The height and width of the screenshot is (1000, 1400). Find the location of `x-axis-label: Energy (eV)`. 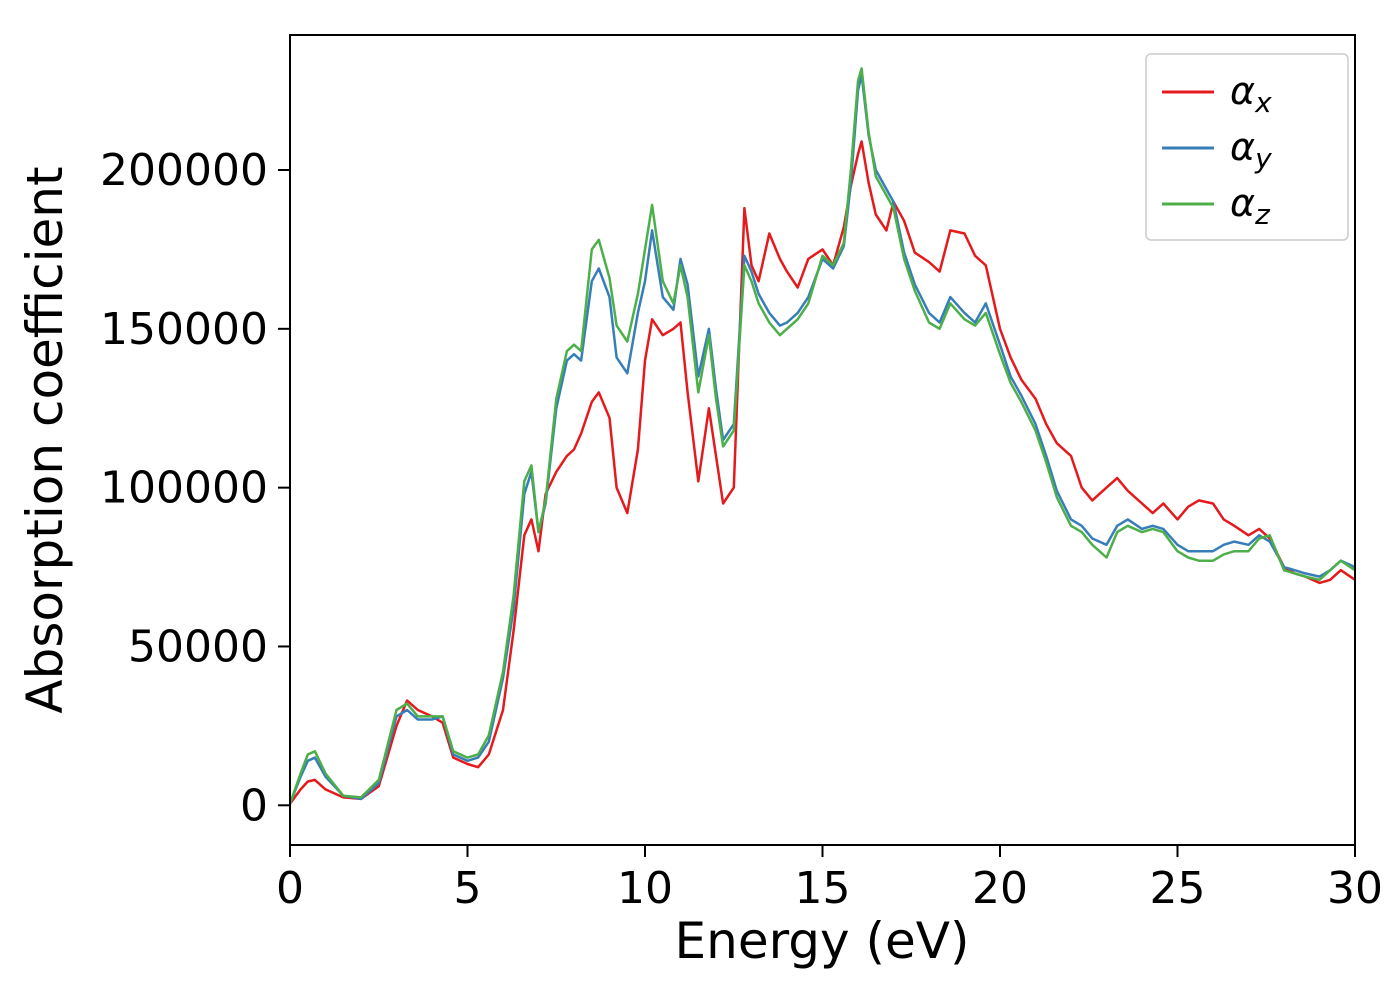

x-axis-label: Energy (eV) is located at coordinates (822, 941).